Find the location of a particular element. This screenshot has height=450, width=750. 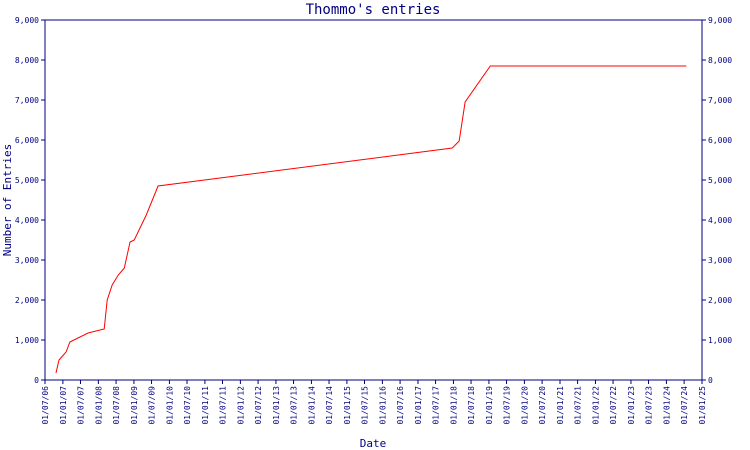

y-axis-label: Number of Entries is located at coordinates (7, 200).